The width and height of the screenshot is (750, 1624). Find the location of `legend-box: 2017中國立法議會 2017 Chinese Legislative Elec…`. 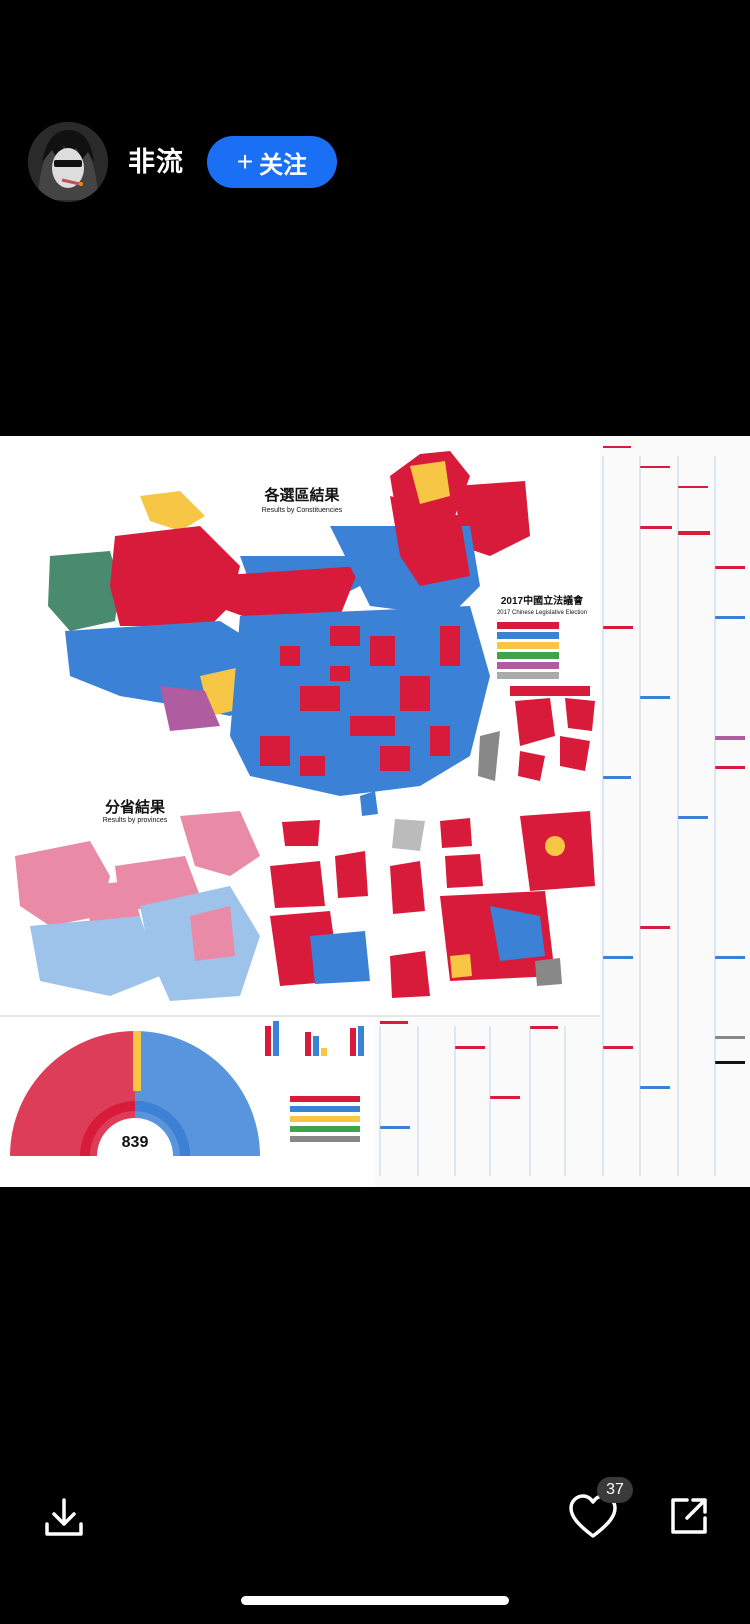

legend-box: 2017中國立法議會 2017 Chinese Legislative Elec… is located at coordinates (543, 645).